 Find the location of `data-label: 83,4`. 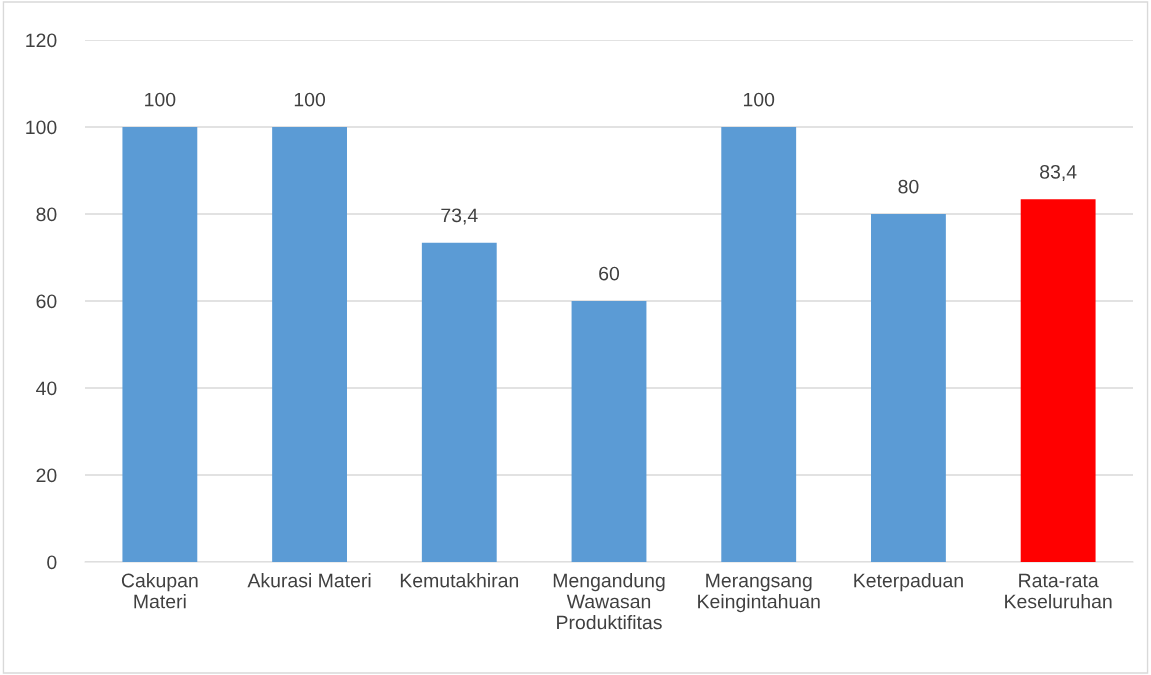

data-label: 83,4 is located at coordinates (1058, 172).